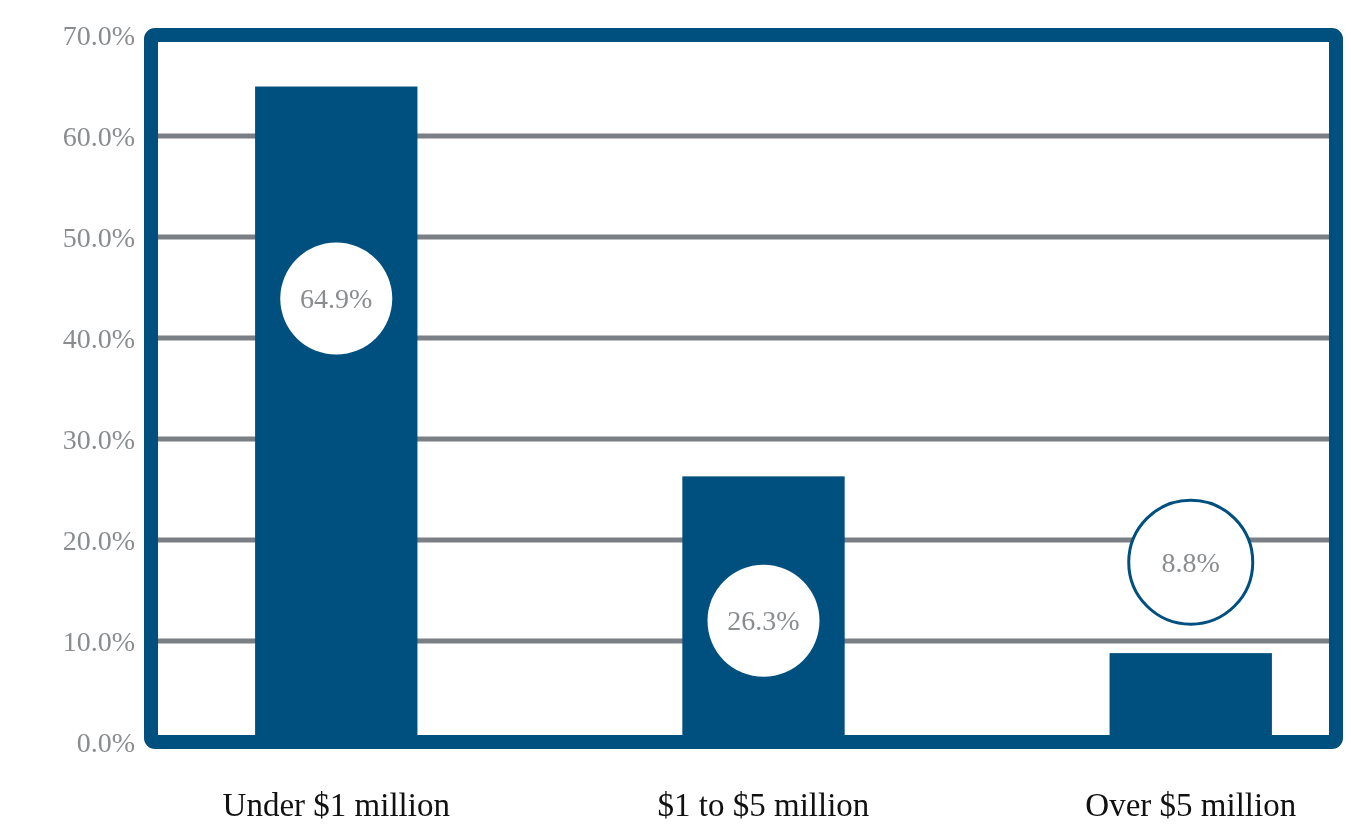  I want to click on x-tick-label: $1 to $5 million, so click(763, 805).